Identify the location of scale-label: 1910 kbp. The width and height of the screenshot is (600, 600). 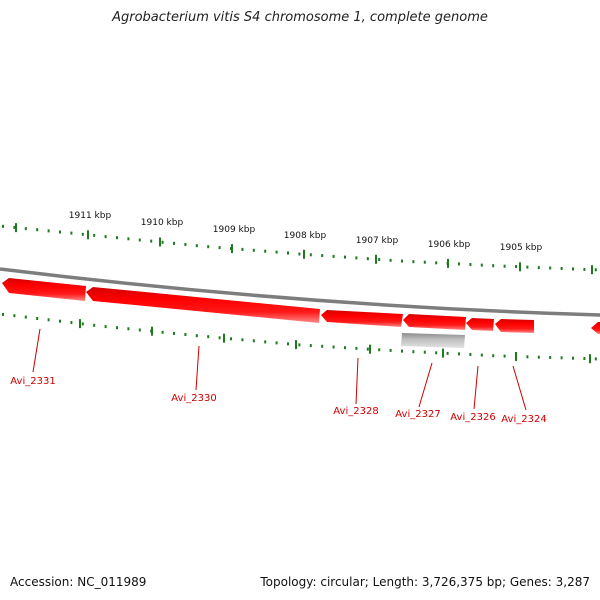
(162, 223).